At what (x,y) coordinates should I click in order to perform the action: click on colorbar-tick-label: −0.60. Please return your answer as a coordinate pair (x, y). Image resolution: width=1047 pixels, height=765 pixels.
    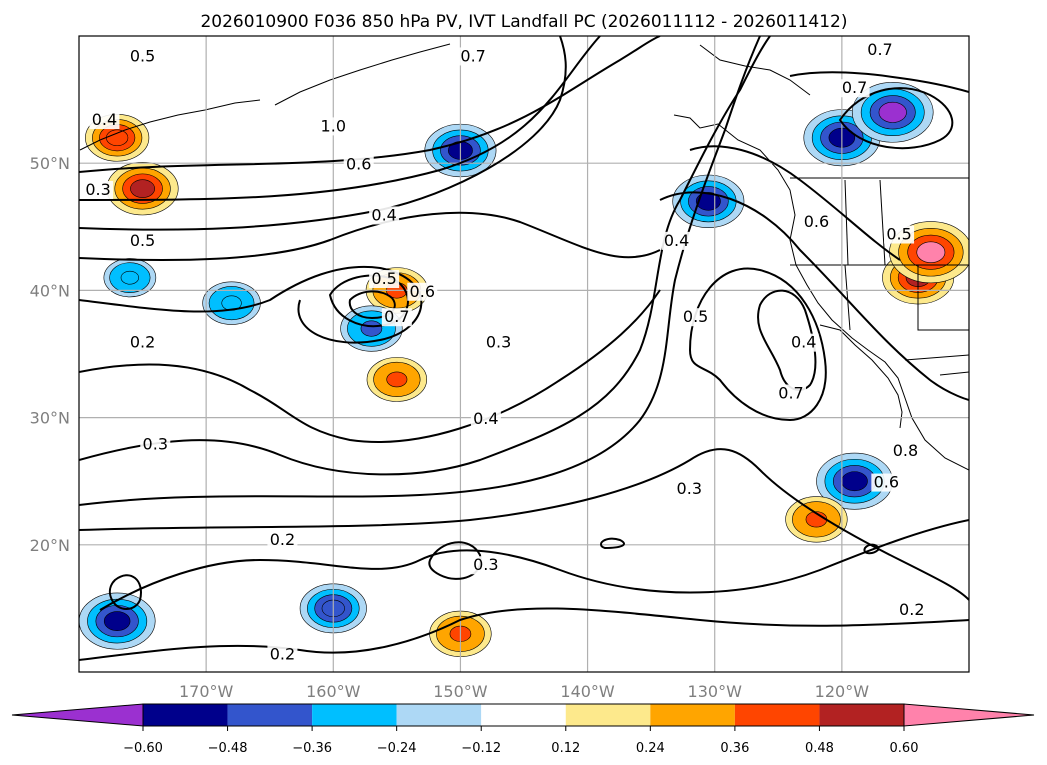
    Looking at the image, I should click on (143, 748).